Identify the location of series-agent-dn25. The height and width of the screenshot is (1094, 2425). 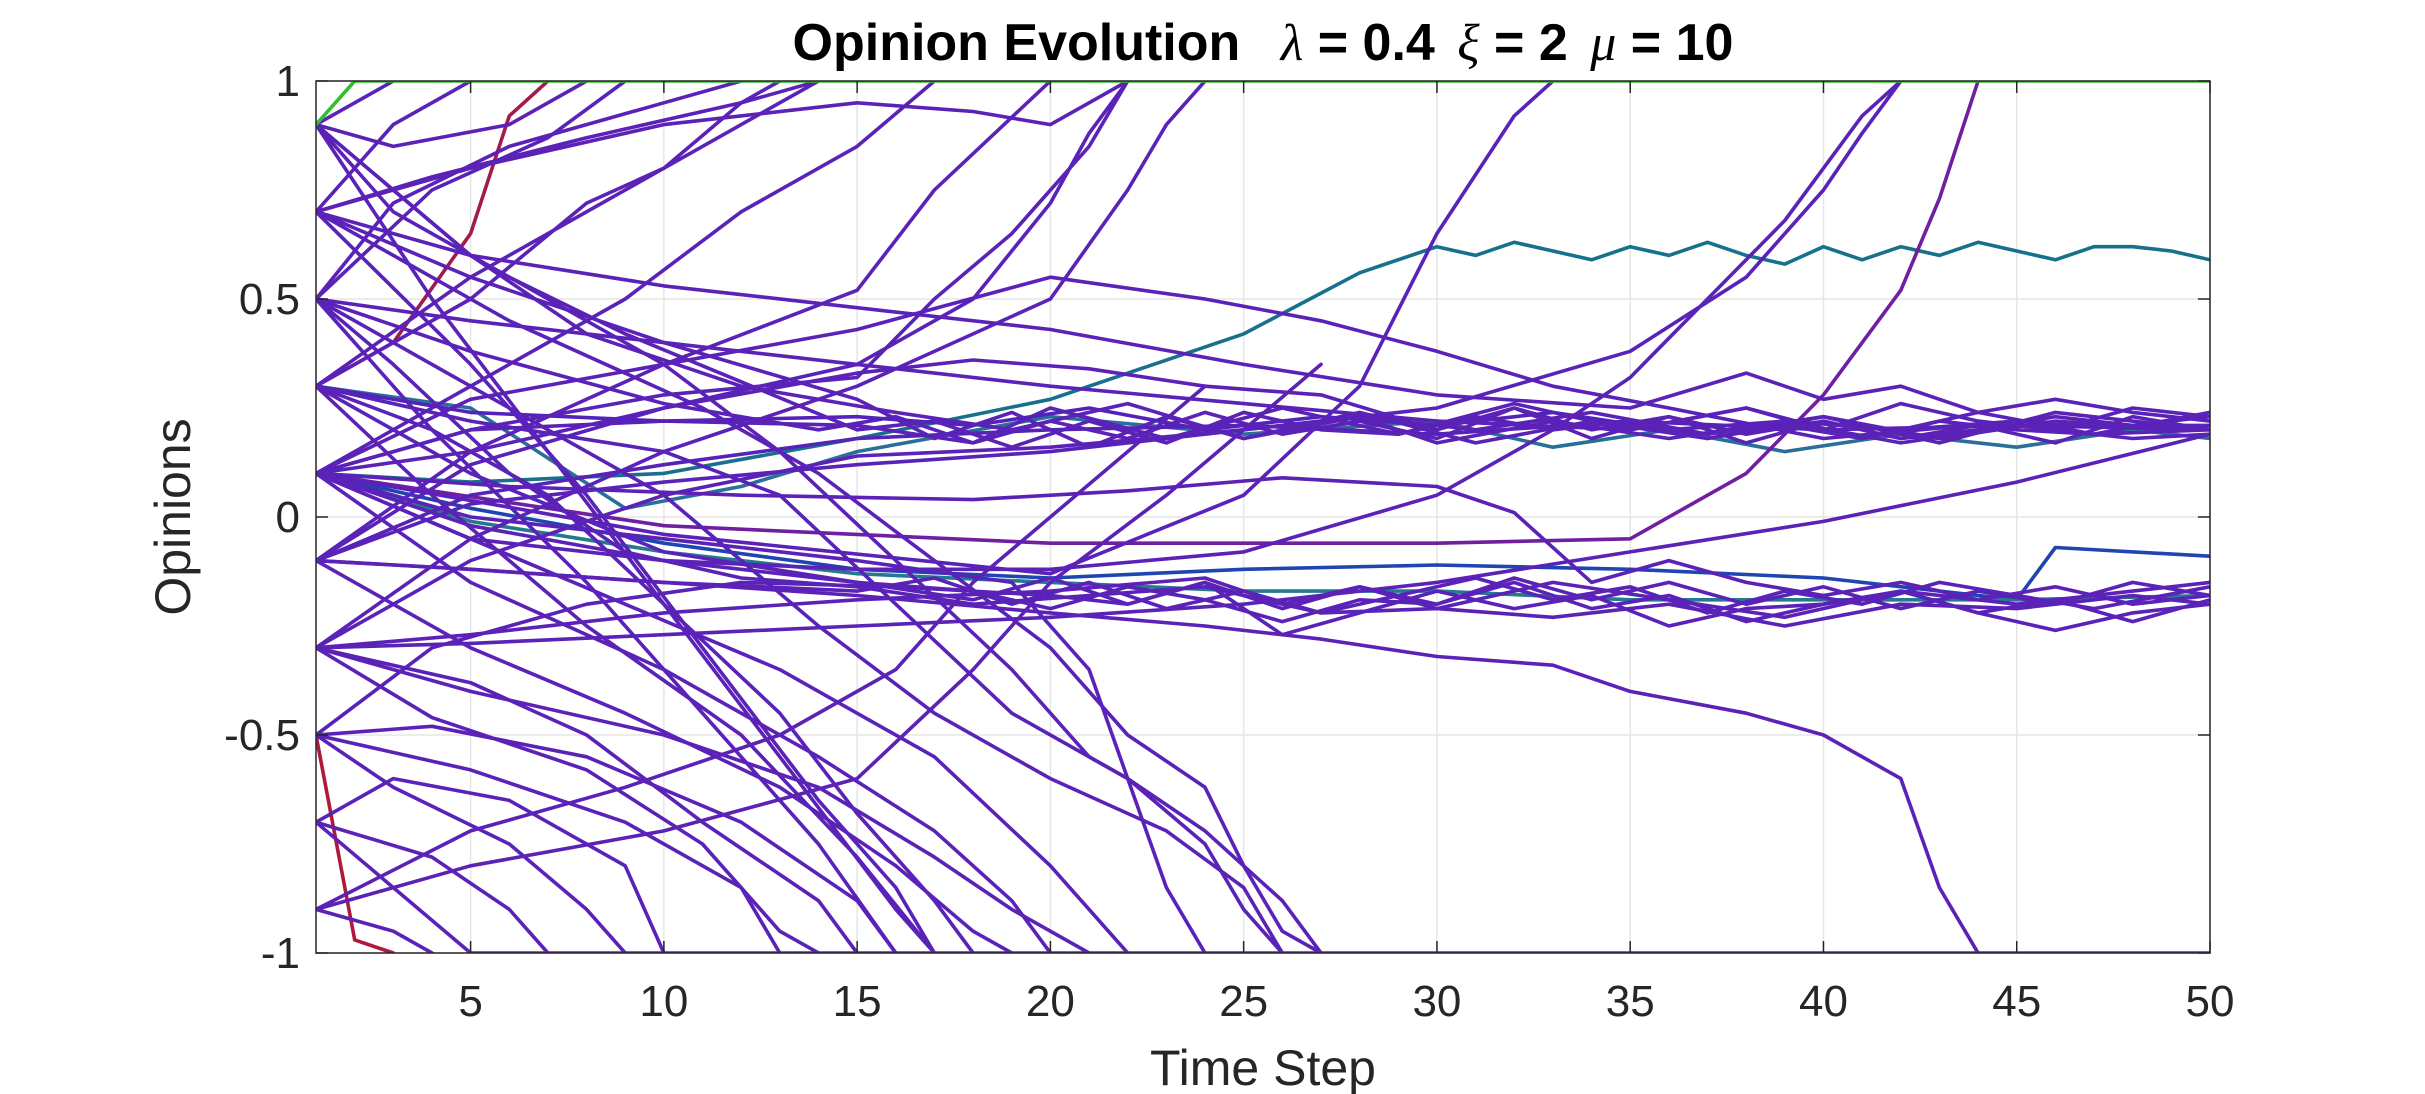
(587, 799).